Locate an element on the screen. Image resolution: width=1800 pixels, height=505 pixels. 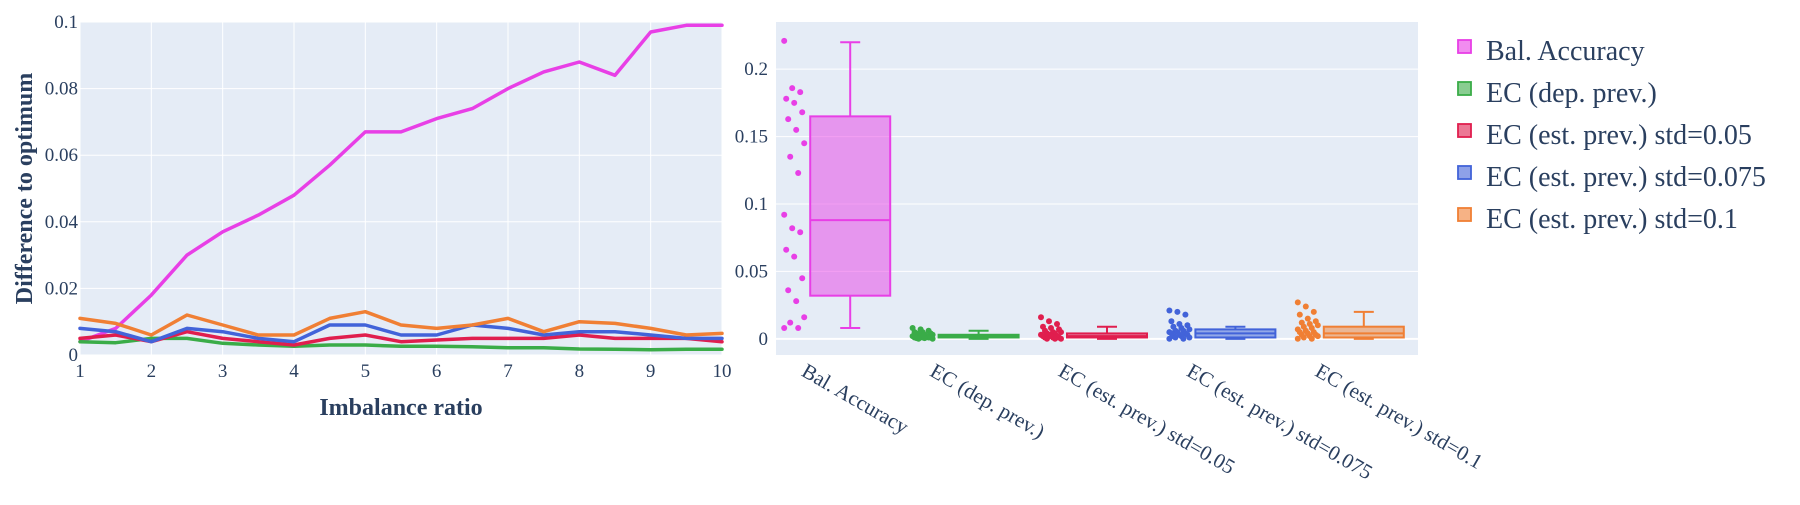
x-tick-label: 10 is located at coordinates (722, 371).